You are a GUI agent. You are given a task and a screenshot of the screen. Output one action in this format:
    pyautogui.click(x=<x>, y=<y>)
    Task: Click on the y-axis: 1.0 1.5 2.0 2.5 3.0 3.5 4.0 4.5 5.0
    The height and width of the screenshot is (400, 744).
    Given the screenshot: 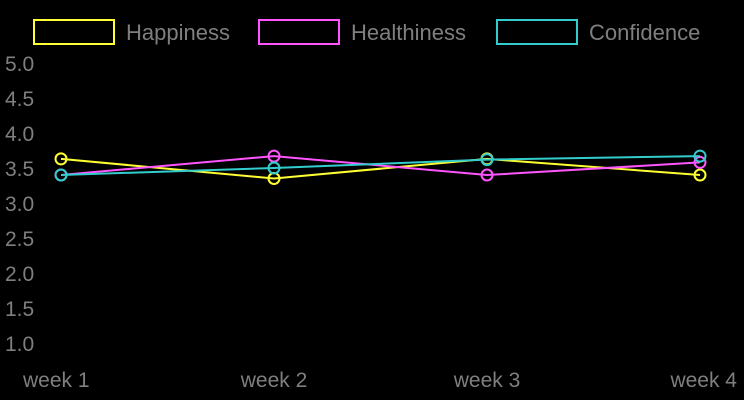 What is the action you would take?
    pyautogui.click(x=19, y=204)
    